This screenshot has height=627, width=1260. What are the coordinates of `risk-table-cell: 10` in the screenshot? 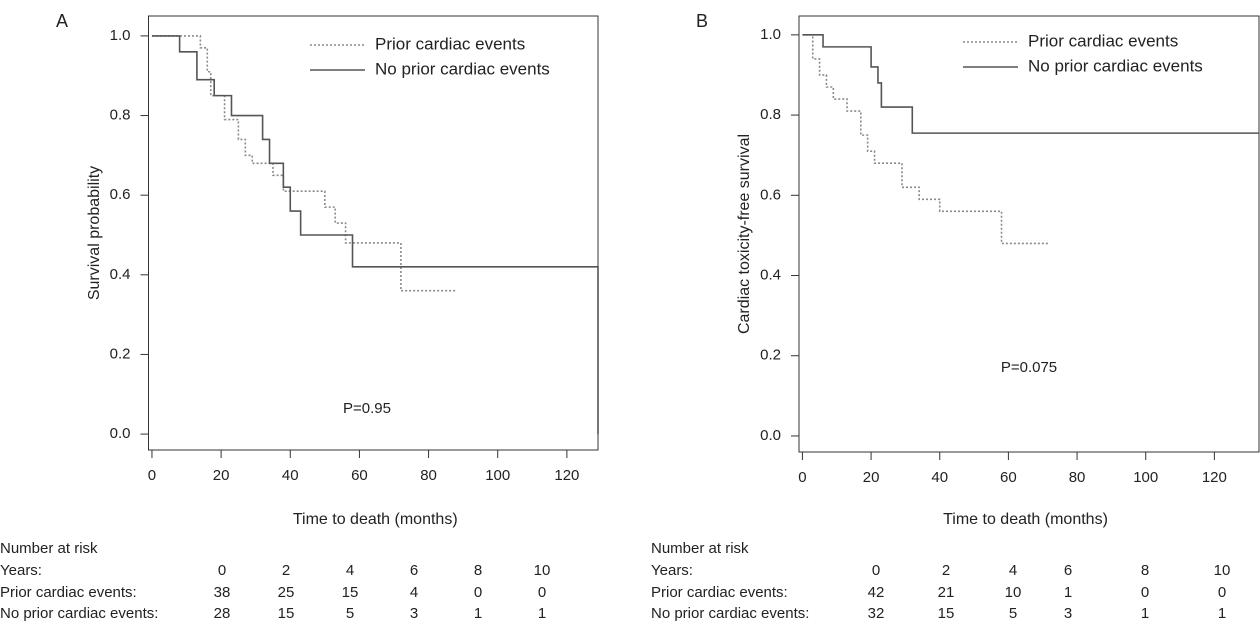 It's located at (1013, 592).